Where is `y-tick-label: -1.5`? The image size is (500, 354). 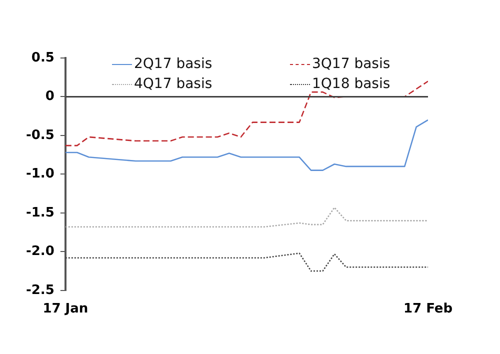
y-tick-label: -1.5 is located at coordinates (40, 212).